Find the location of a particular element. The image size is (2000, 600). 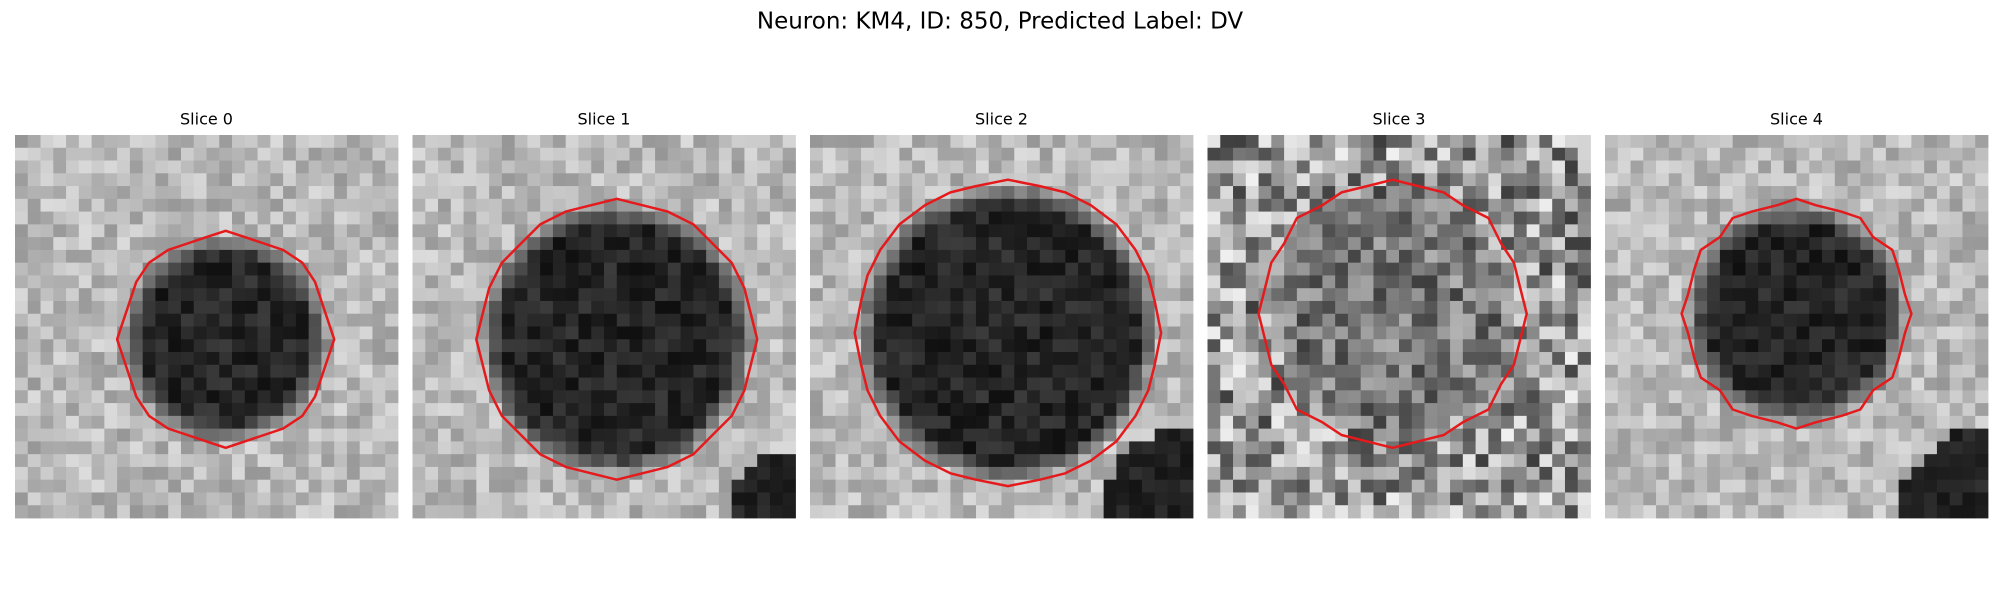

micrograph is located at coordinates (1399, 327).